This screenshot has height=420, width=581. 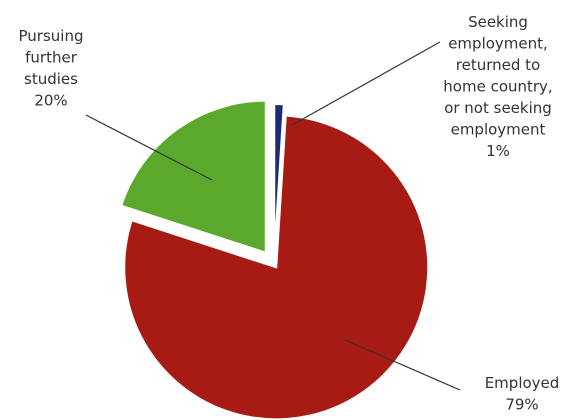 What do you see at coordinates (51, 68) in the screenshot?
I see `slice-label-pursuing: Pursuing further studies 20%` at bounding box center [51, 68].